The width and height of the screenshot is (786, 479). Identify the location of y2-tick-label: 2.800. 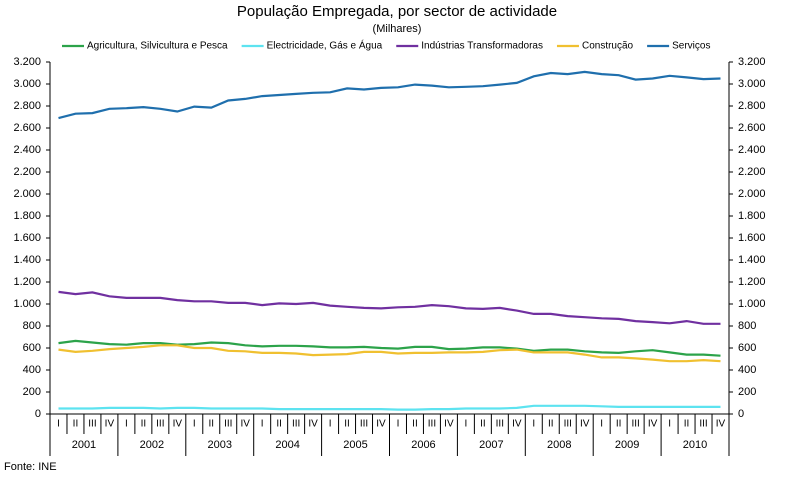
(752, 106).